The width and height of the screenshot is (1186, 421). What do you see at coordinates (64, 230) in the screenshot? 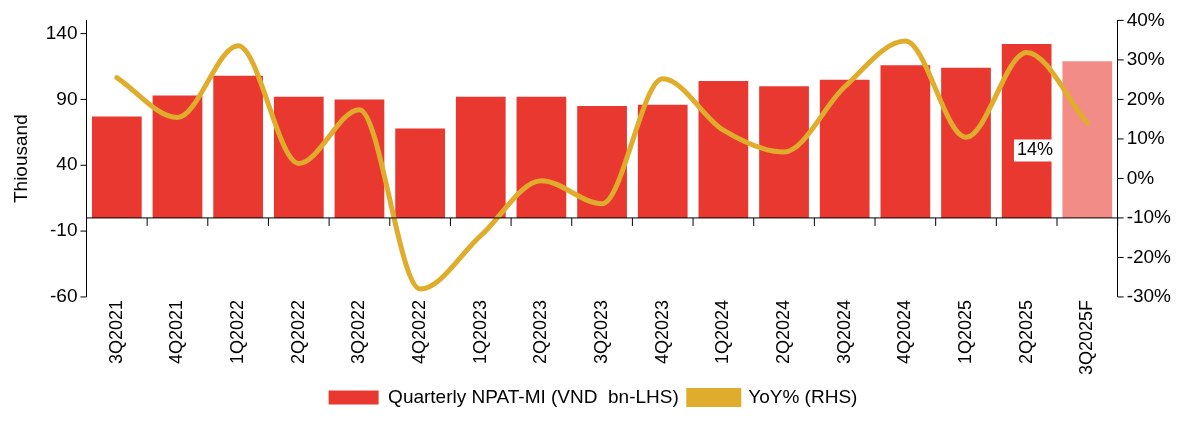
I see `y-tick-label: -10` at bounding box center [64, 230].